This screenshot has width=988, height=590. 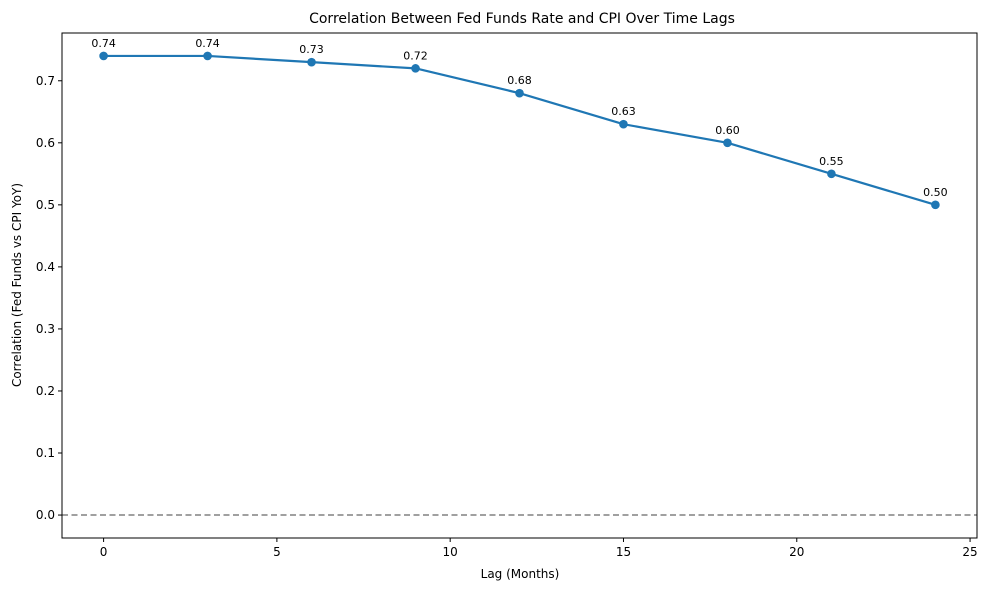 I want to click on data-label: 0.60, so click(x=727, y=130).